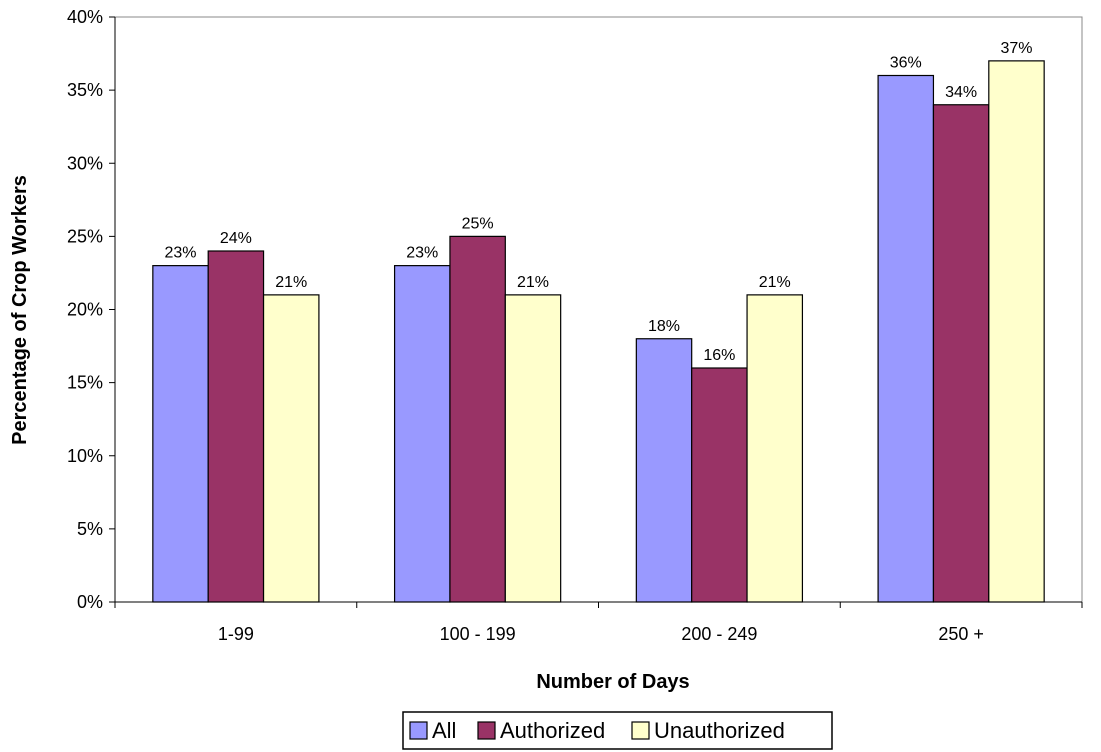 This screenshot has height=752, width=1101. I want to click on y-tick-label: 25%, so click(85, 236).